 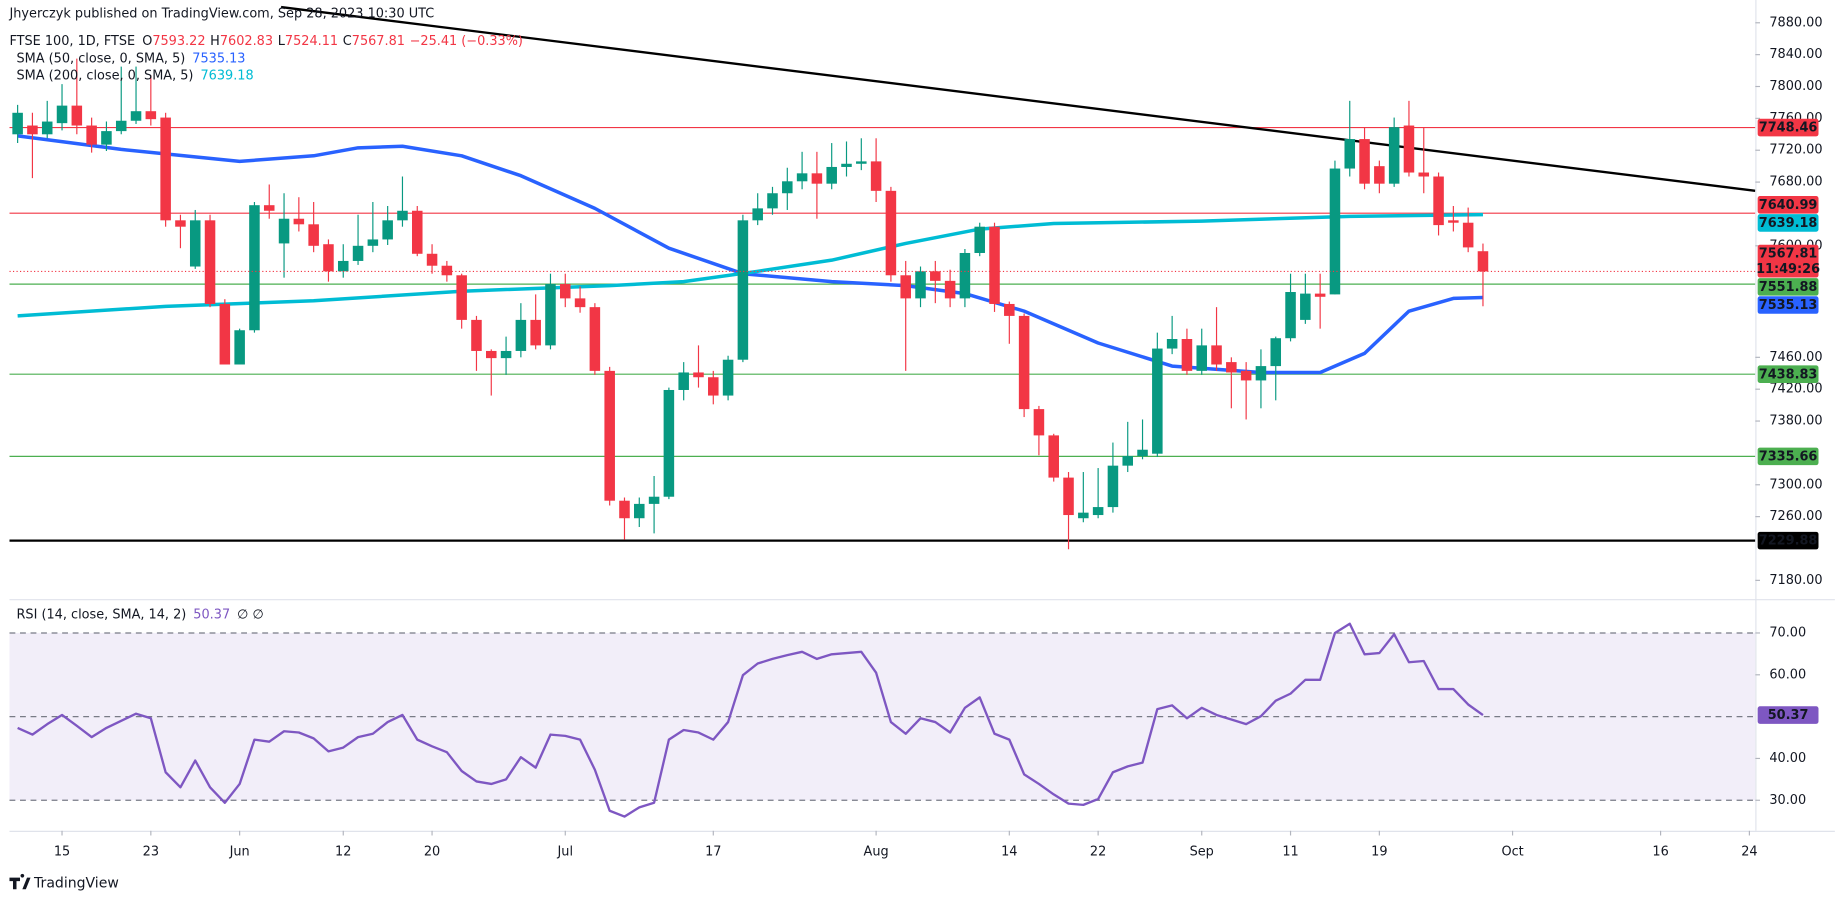 I want to click on rsi-badge, so click(x=1788, y=715).